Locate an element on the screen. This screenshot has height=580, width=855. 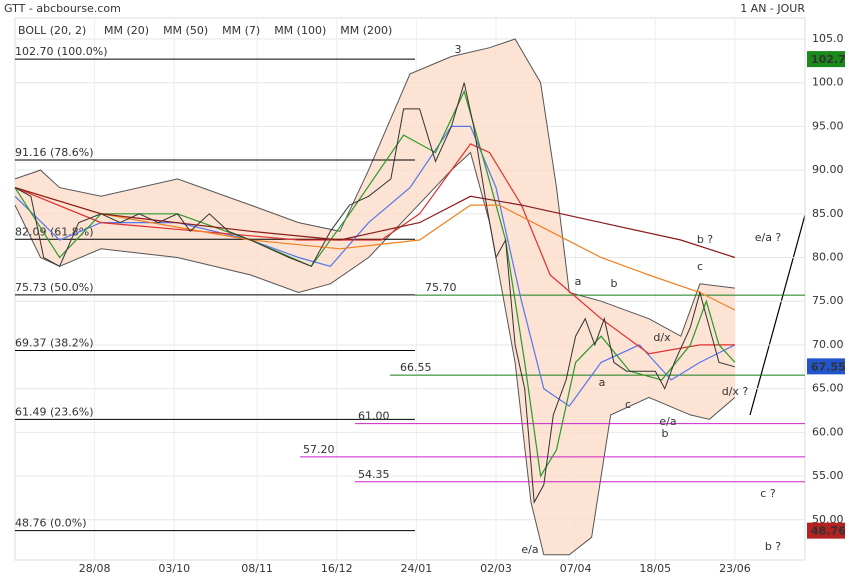
legend-entry: MM (100) is located at coordinates (300, 30).